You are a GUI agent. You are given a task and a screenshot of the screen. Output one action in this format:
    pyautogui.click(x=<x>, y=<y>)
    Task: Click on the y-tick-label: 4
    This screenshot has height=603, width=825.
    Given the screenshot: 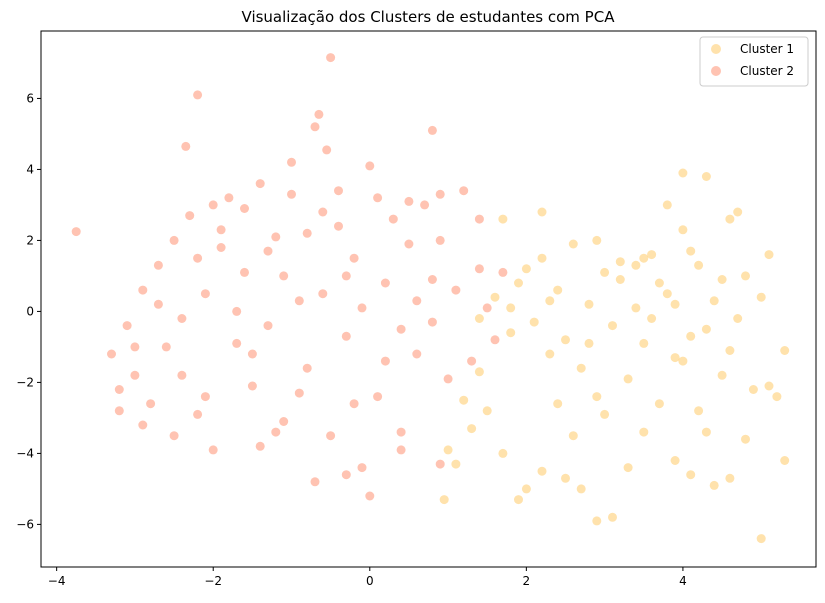 What is the action you would take?
    pyautogui.click(x=30, y=169)
    